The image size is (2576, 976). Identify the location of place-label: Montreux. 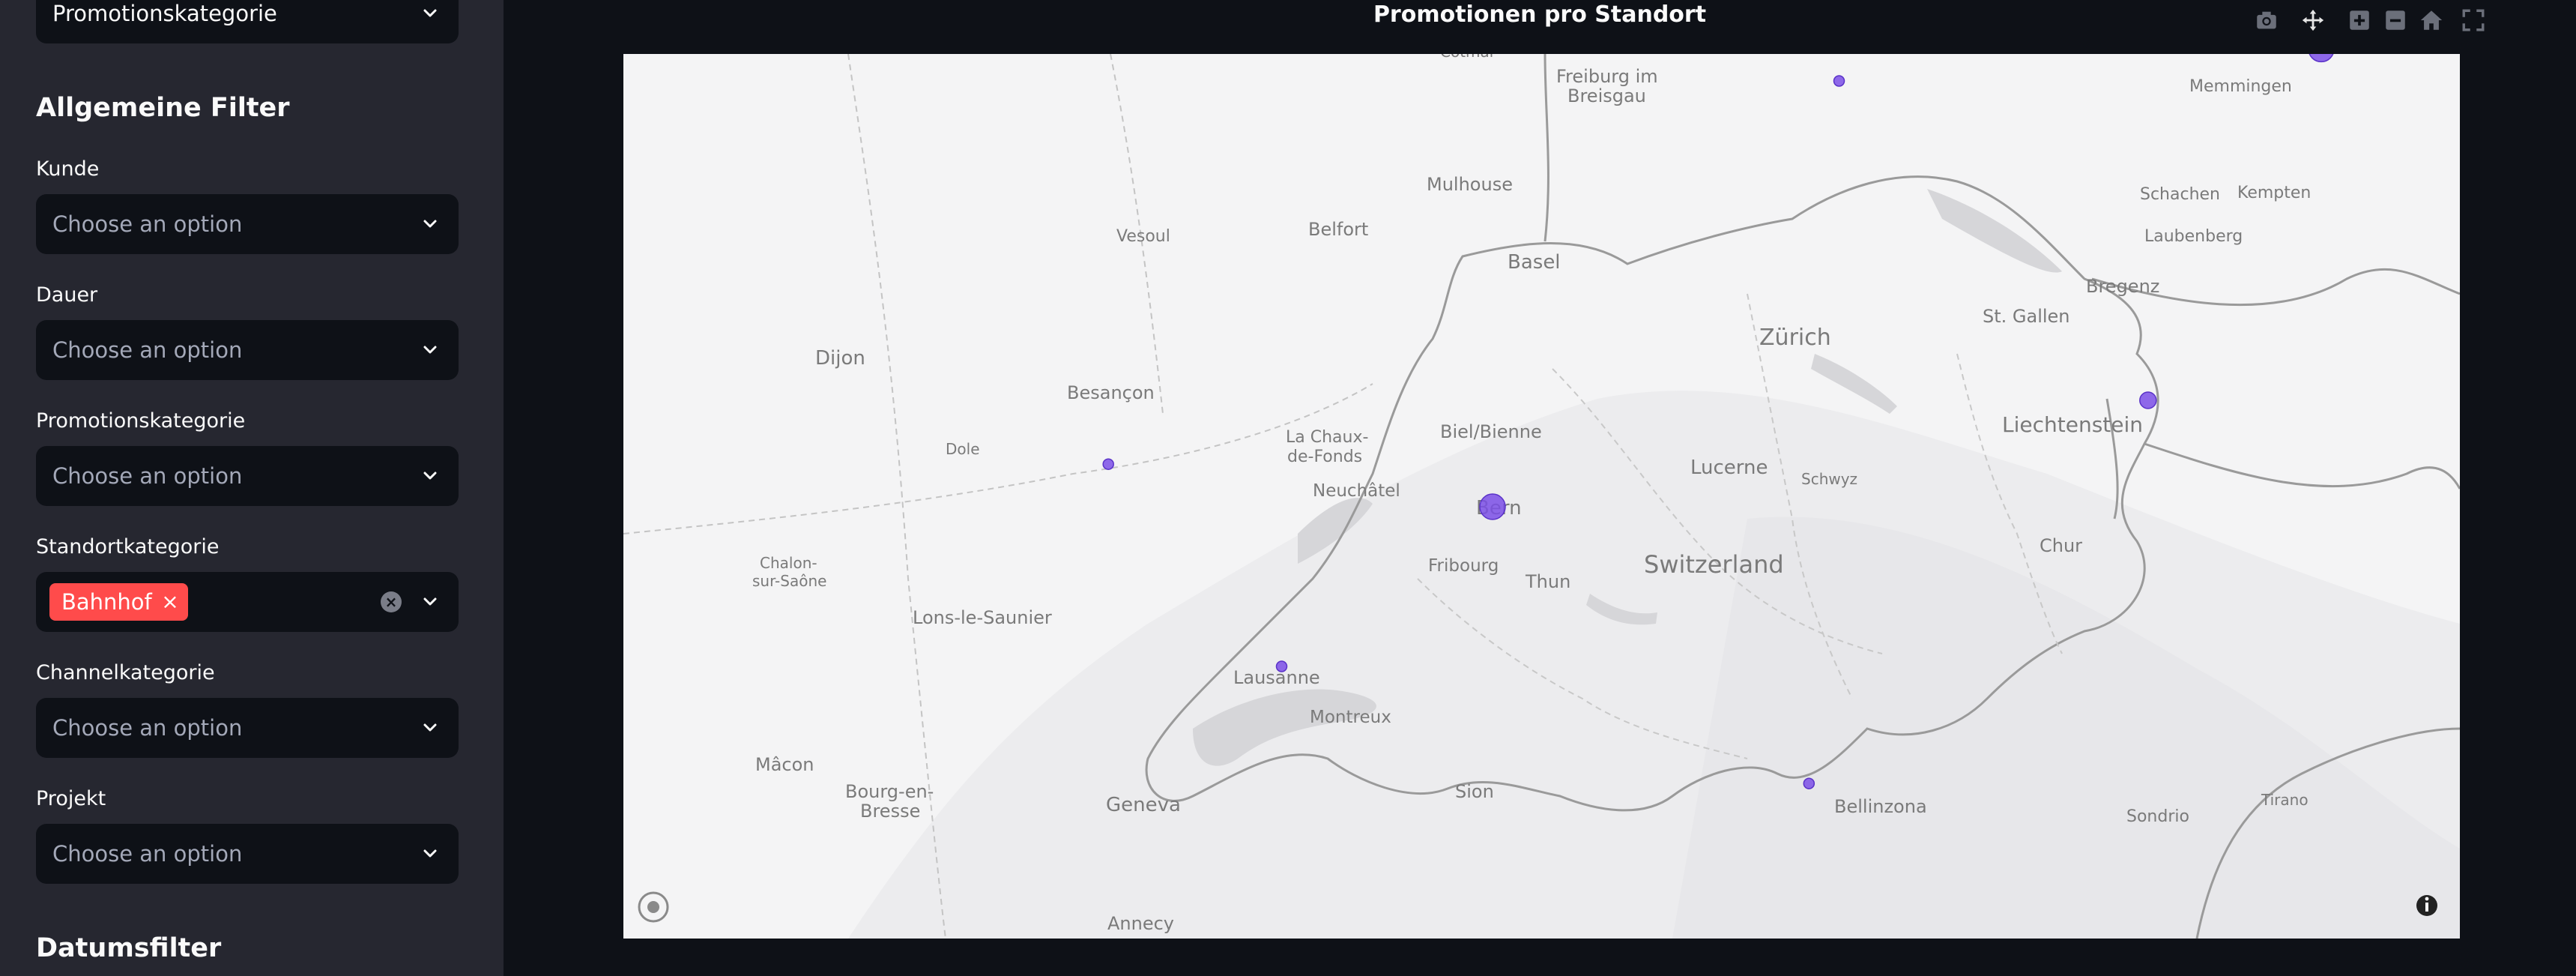
(1350, 718).